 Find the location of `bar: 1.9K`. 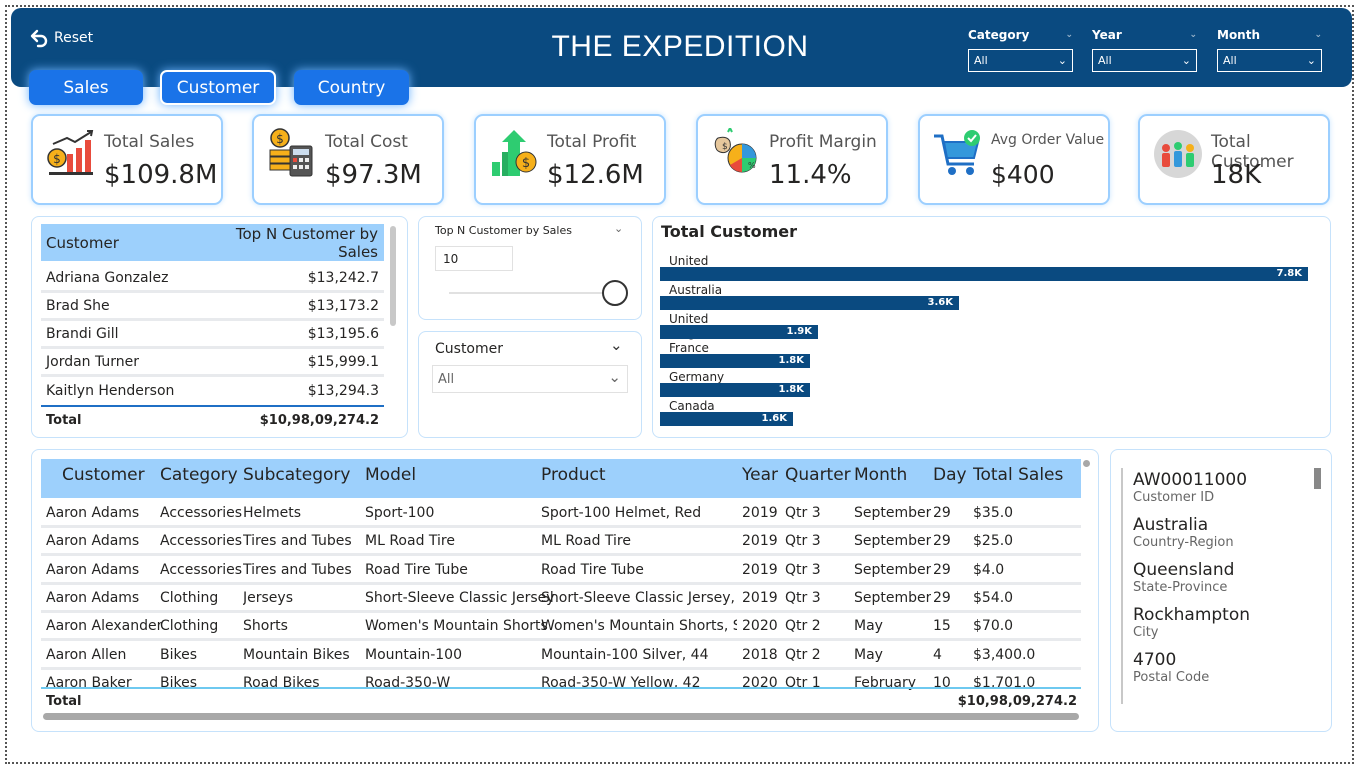

bar: 1.9K is located at coordinates (739, 332).